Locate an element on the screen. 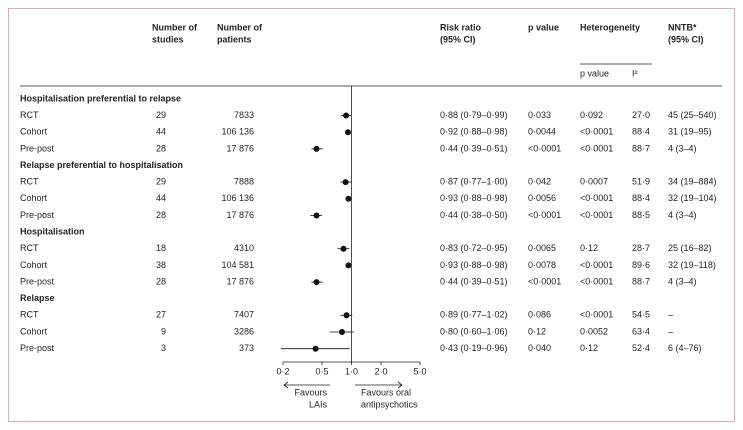 The width and height of the screenshot is (743, 430). cell-rr-label: 0·44 (0·38–0·50) is located at coordinates (474, 215).